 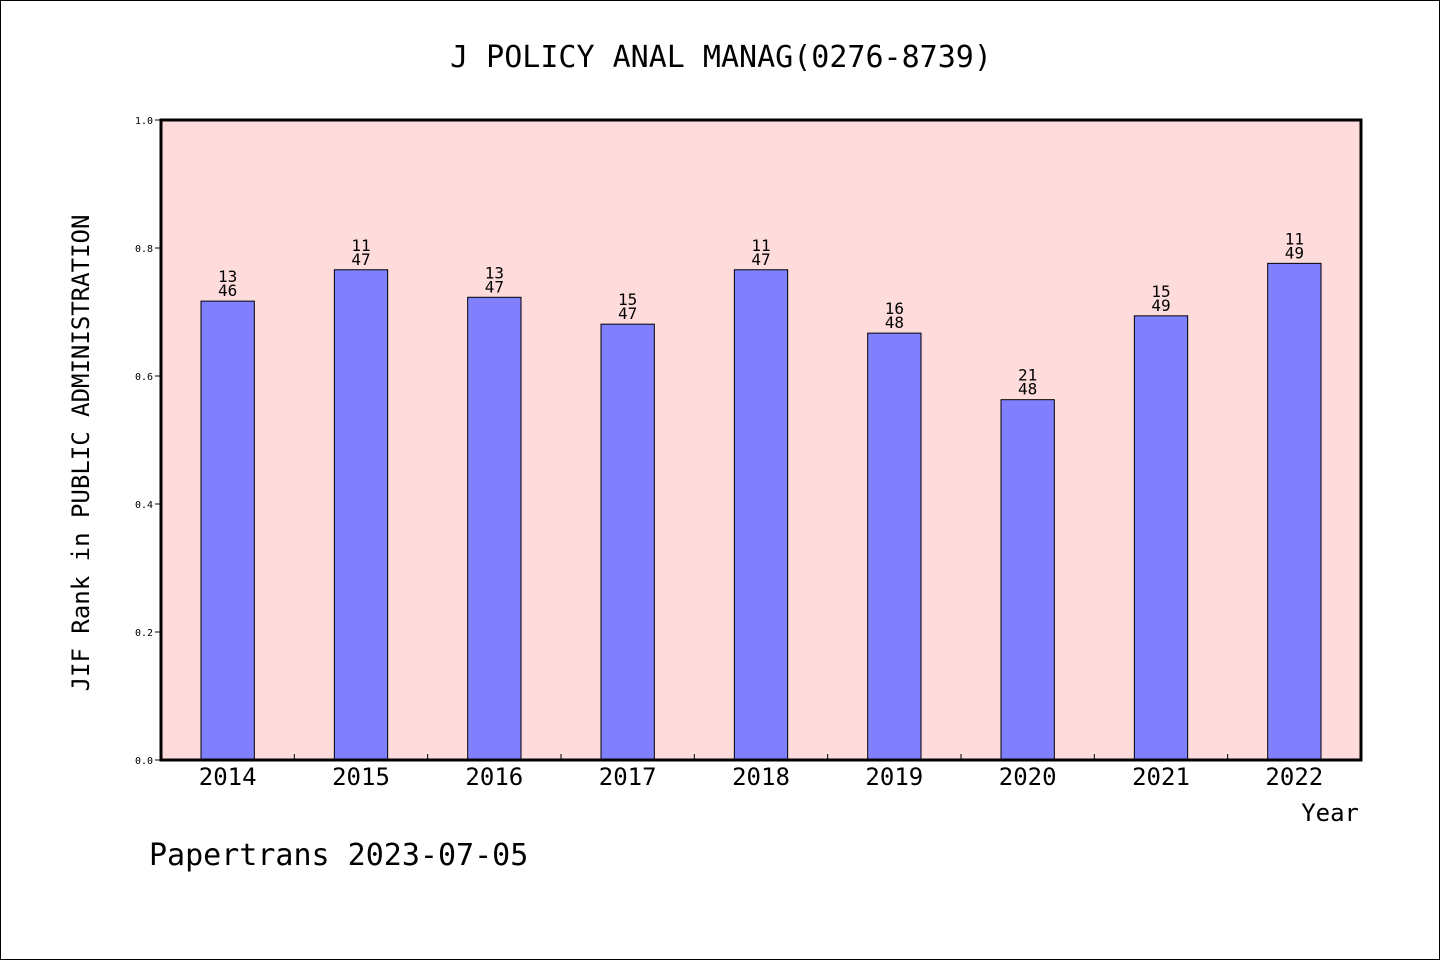 What do you see at coordinates (1027, 375) in the screenshot?
I see `bar-rank-label: 21` at bounding box center [1027, 375].